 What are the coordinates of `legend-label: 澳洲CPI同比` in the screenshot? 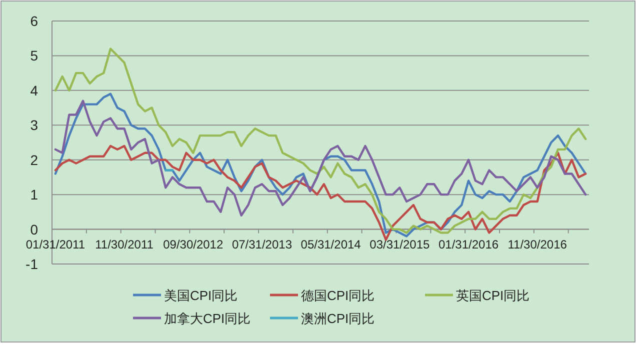 It's located at (338, 318).